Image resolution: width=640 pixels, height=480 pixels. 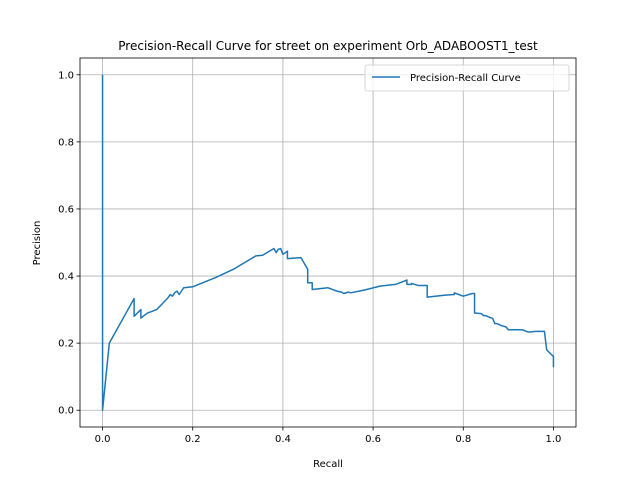 I want to click on legend-label: Precision-Recall Curve, so click(x=465, y=78).